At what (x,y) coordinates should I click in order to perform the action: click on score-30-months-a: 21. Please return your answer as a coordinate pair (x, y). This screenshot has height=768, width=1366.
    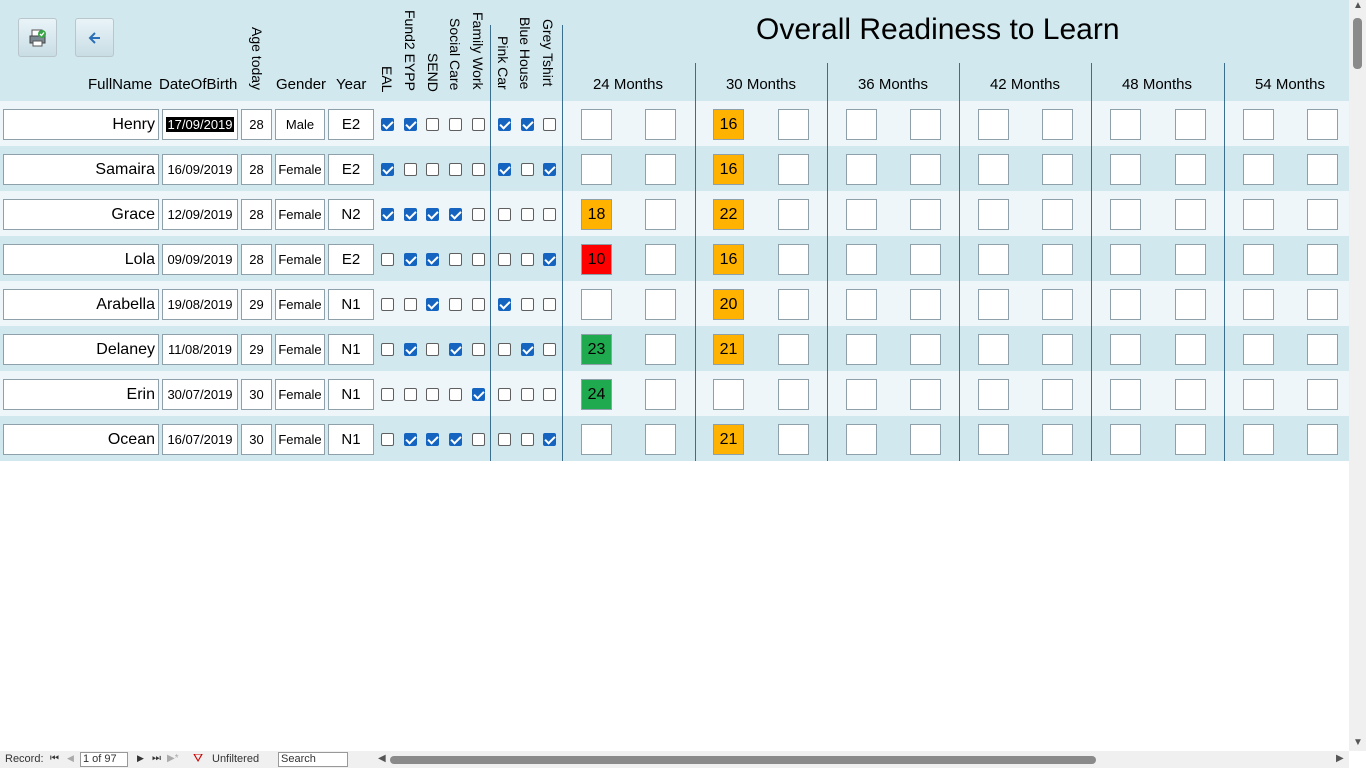
    Looking at the image, I should click on (728, 349).